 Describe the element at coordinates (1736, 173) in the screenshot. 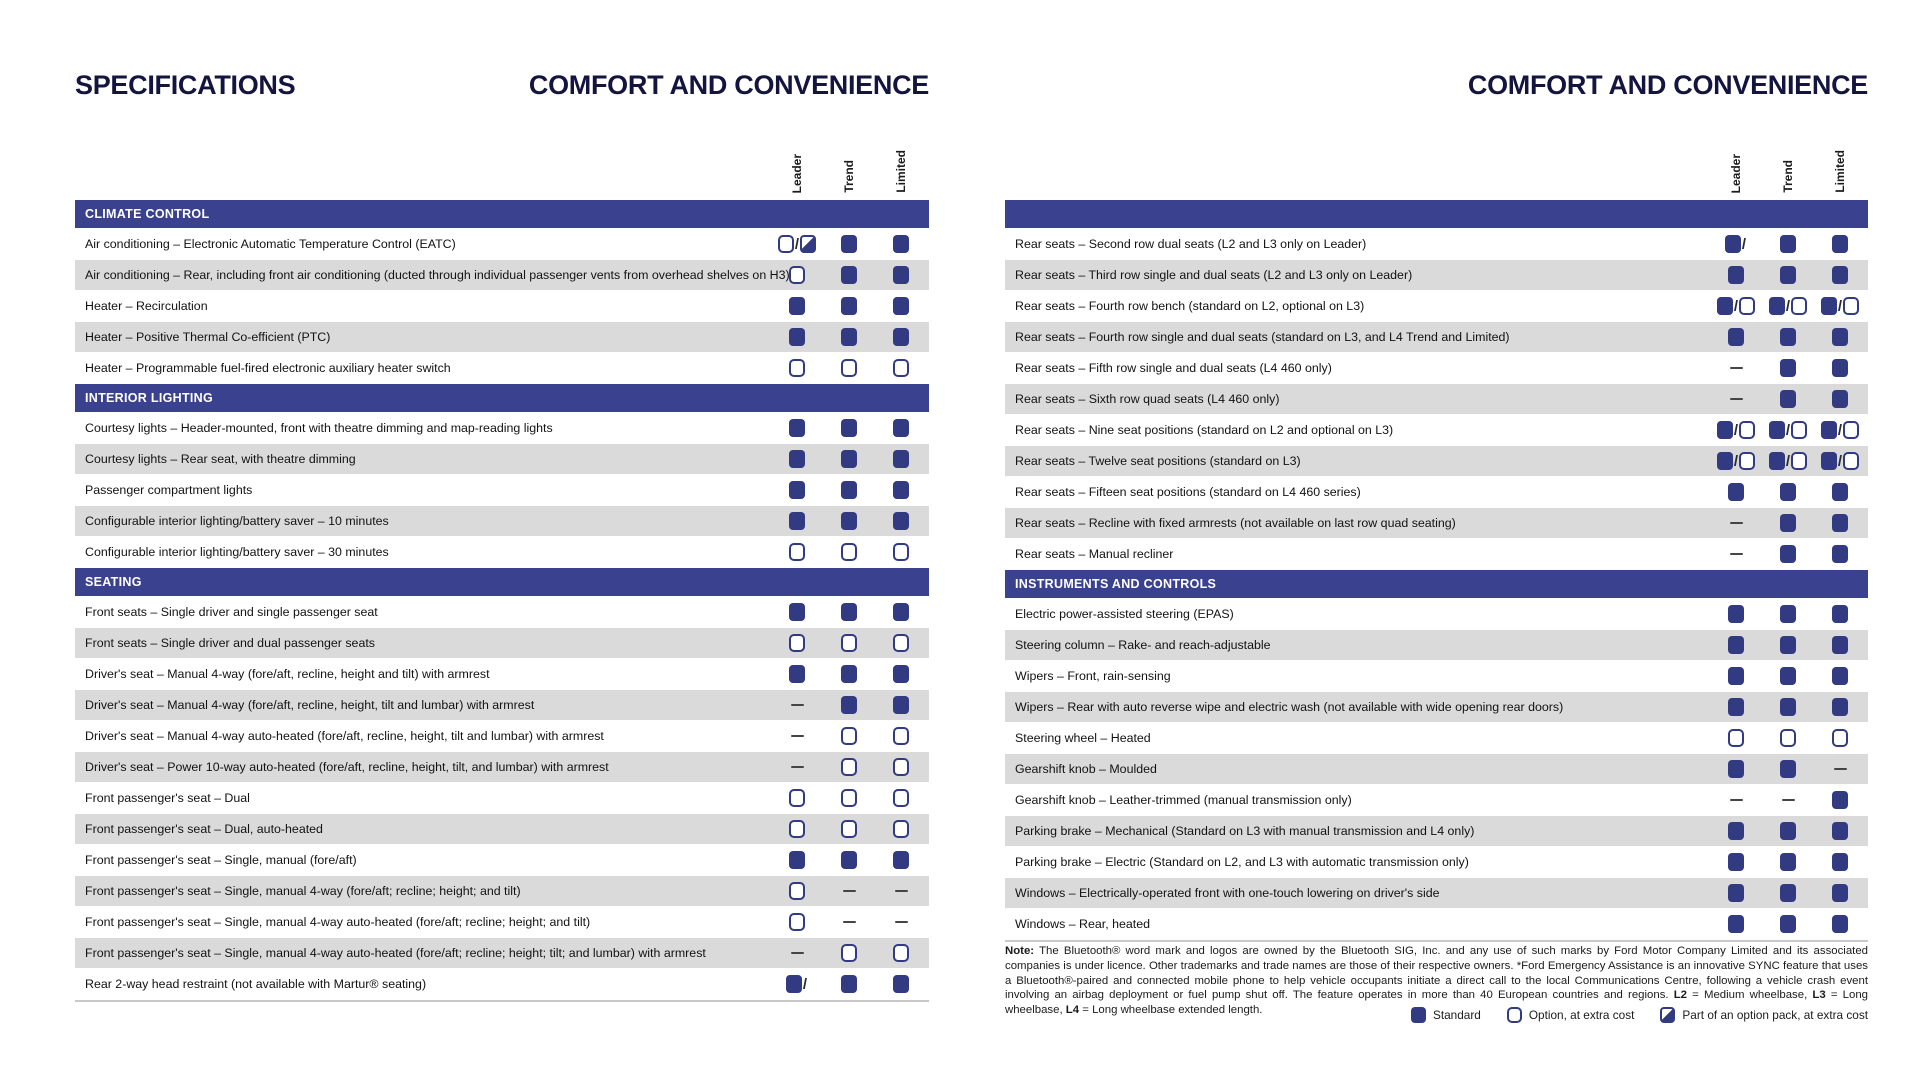

I see `column-header-leader: Leader` at that location.